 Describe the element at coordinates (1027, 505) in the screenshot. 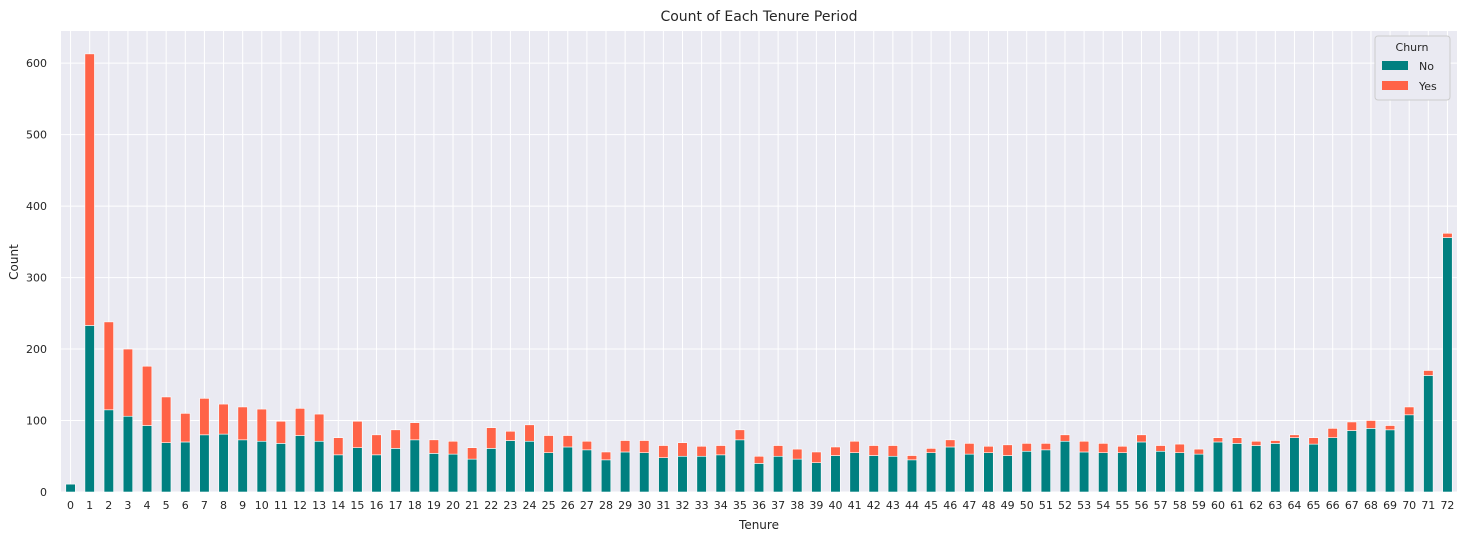

I see `x-tick-label: 50` at that location.